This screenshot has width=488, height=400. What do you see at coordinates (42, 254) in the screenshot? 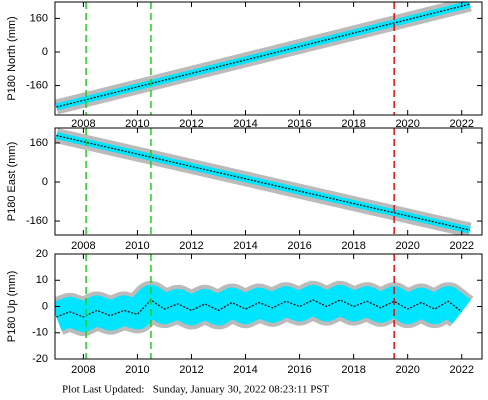
I see `y-tick-label: 20` at bounding box center [42, 254].